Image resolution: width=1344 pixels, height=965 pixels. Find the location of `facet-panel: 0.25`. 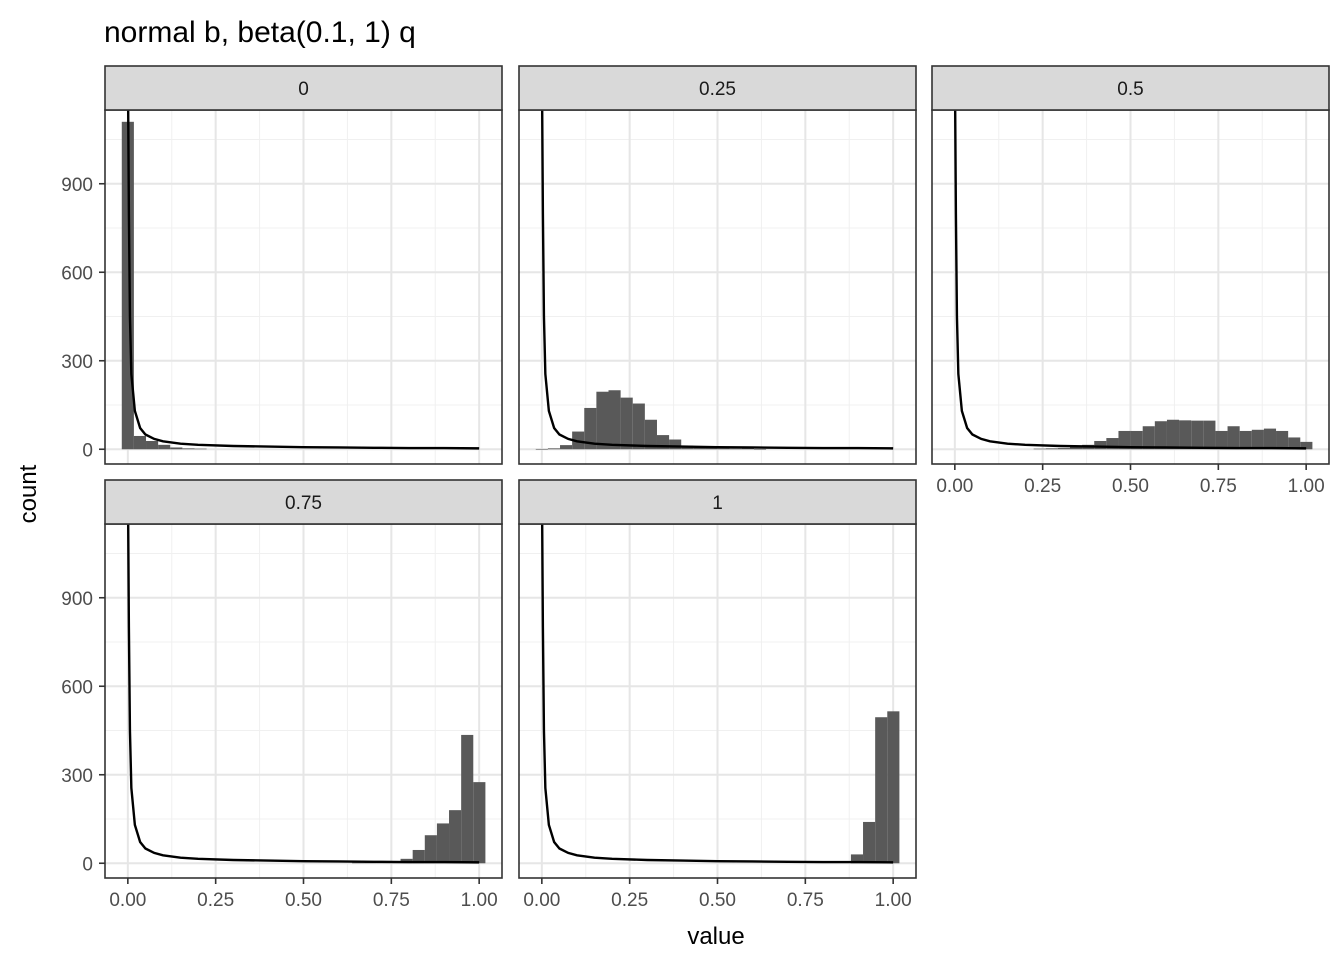

facet-panel: 0.25 is located at coordinates (717, 265).